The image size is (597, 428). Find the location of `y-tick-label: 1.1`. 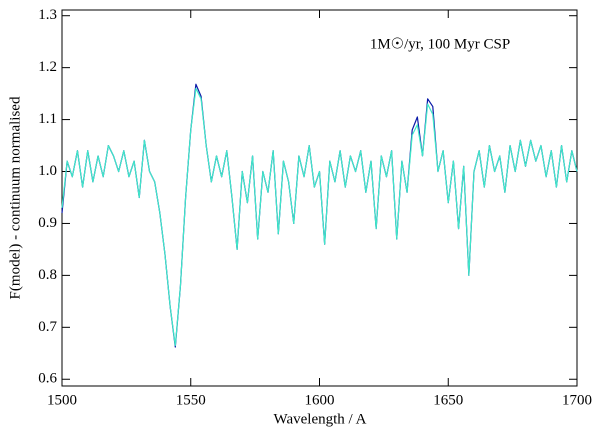

y-tick-label: 1.1 is located at coordinates (47, 119).